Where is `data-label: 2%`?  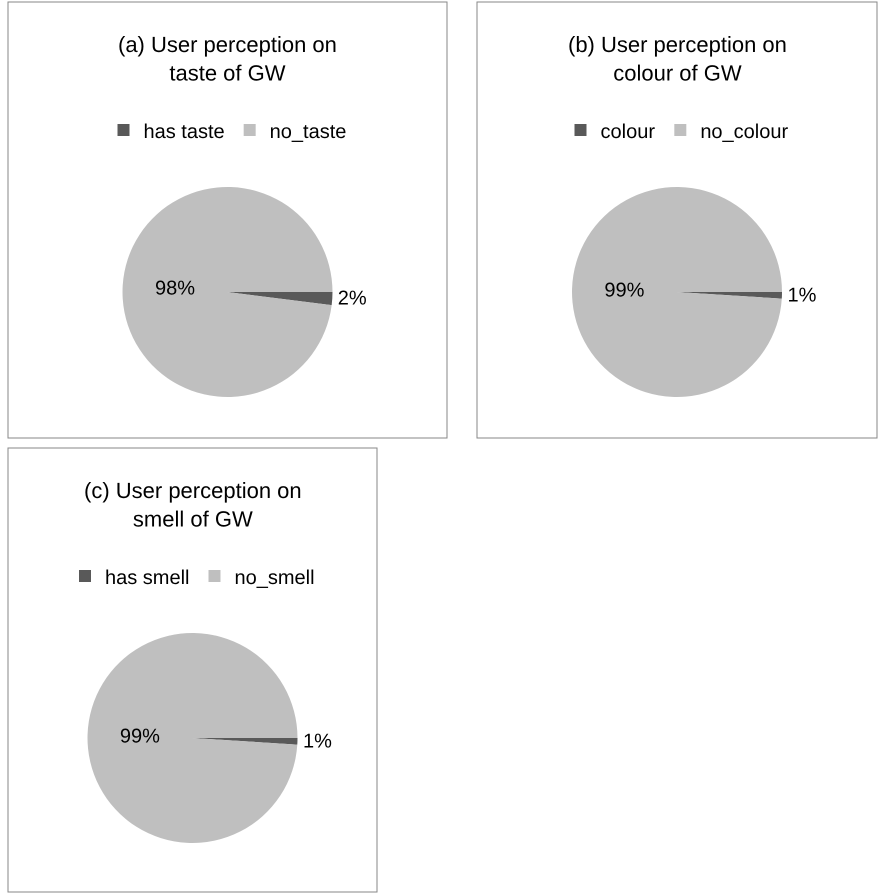
data-label: 2% is located at coordinates (352, 299).